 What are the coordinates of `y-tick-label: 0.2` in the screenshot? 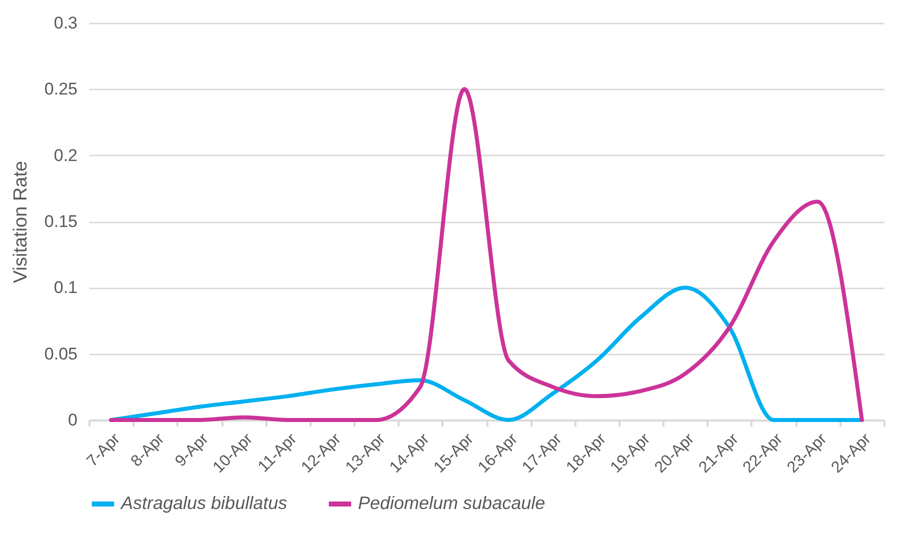 It's located at (66, 155).